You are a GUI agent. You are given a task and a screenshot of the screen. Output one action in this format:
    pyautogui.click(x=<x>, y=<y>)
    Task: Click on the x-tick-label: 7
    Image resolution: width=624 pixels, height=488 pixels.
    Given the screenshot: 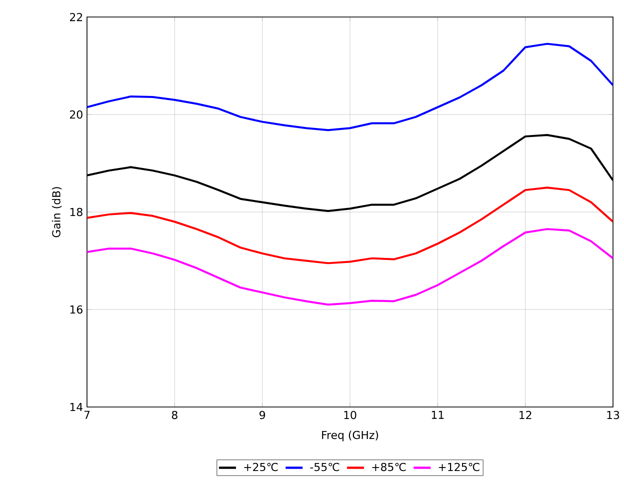 What is the action you would take?
    pyautogui.click(x=87, y=414)
    